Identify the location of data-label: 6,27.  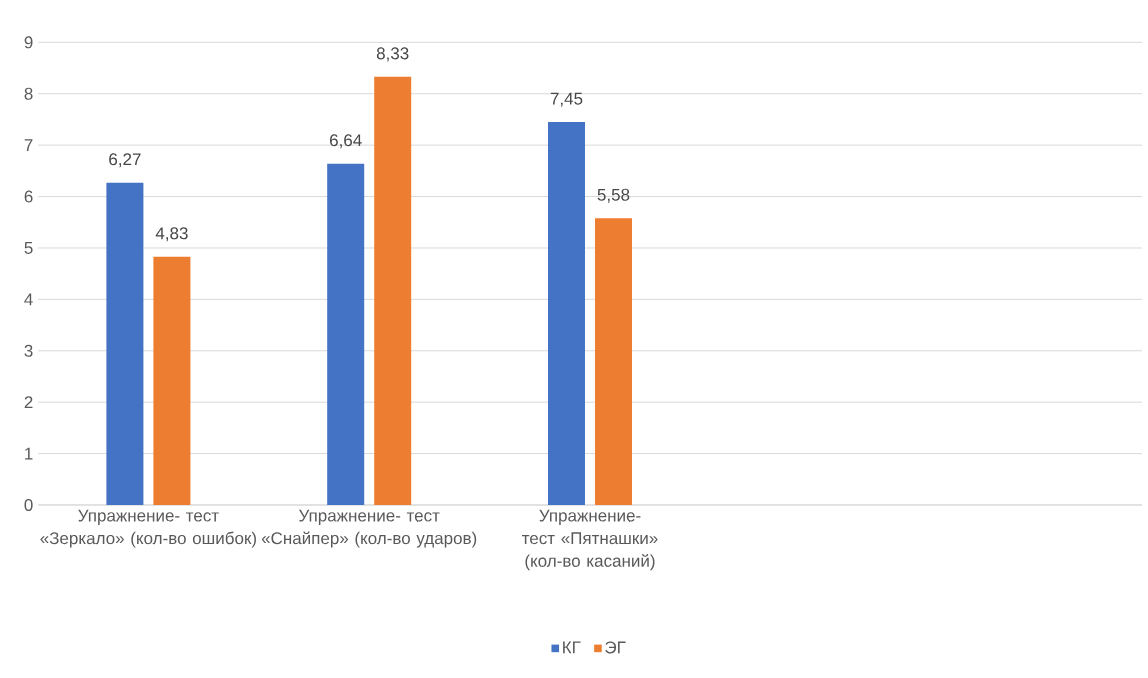
(125, 160).